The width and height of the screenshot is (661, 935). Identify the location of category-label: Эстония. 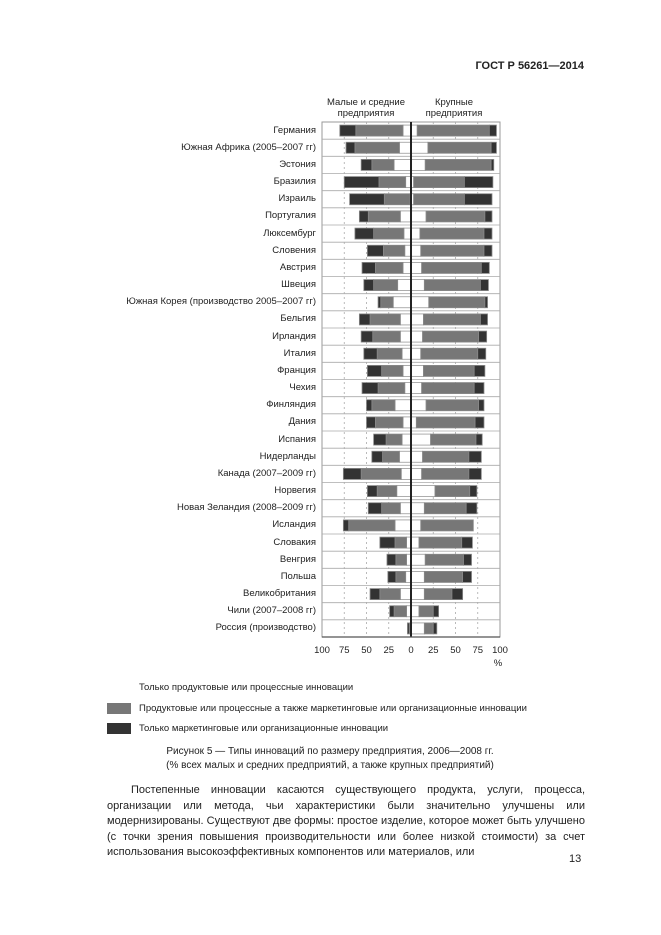
(297, 164).